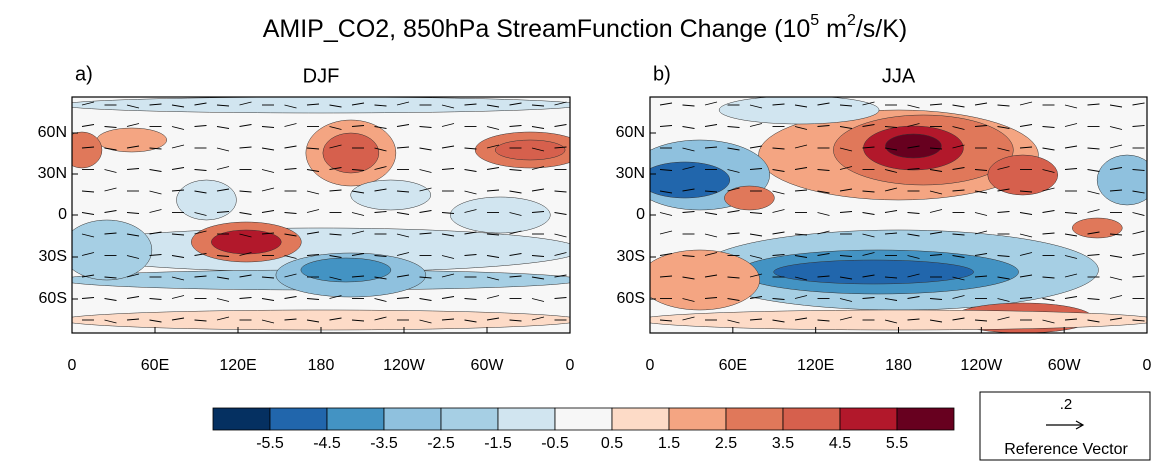  Describe the element at coordinates (981, 365) in the screenshot. I see `lon-tick-label: 120W` at that location.